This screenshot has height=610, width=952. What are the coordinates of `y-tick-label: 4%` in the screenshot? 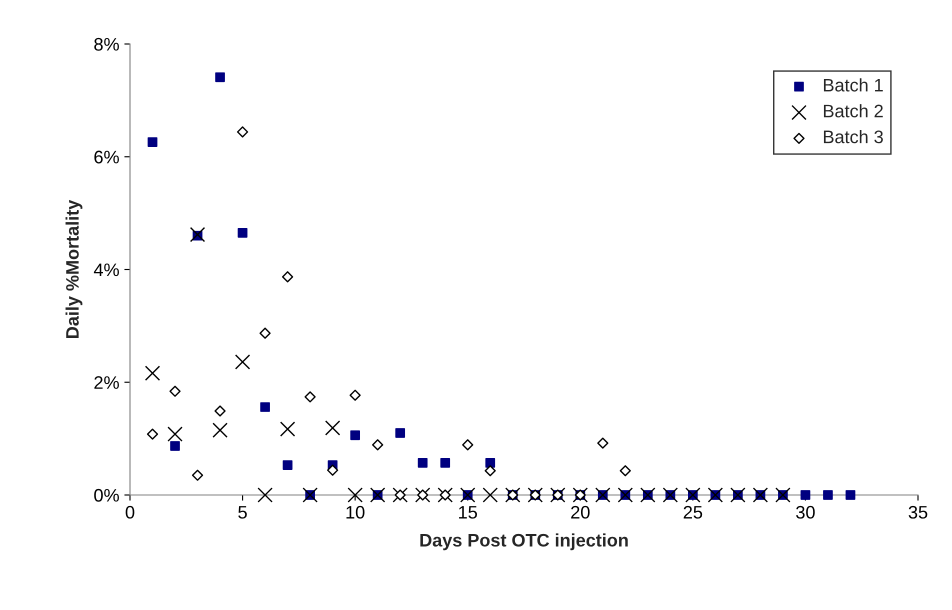 It's located at (106, 270).